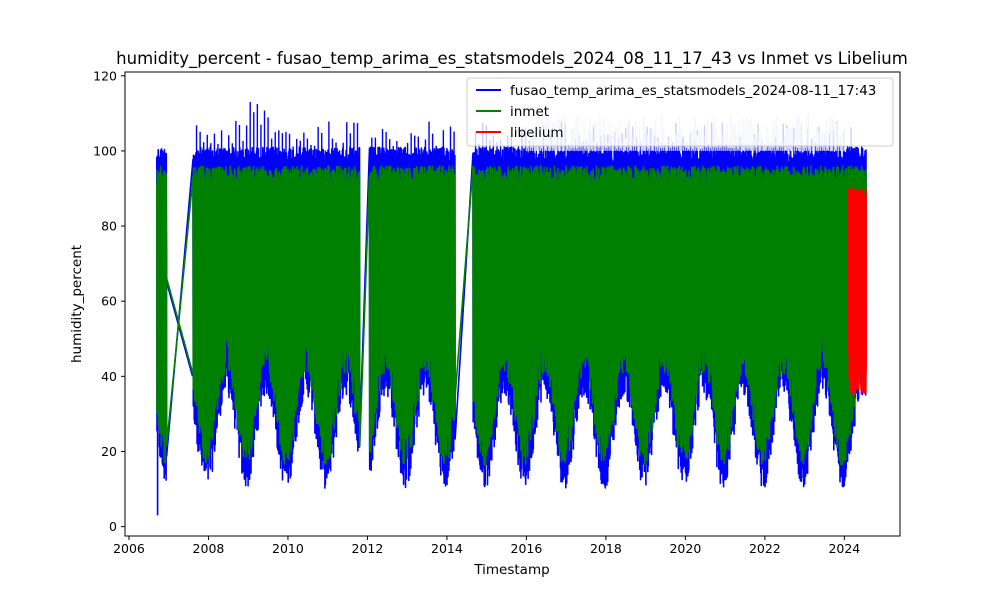  I want to click on y-tick-label: 40, so click(109, 376).